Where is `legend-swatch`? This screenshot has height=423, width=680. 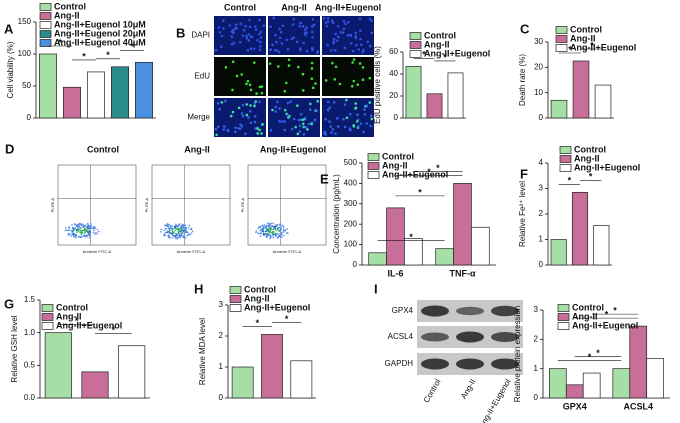 legend-swatch is located at coordinates (45, 34).